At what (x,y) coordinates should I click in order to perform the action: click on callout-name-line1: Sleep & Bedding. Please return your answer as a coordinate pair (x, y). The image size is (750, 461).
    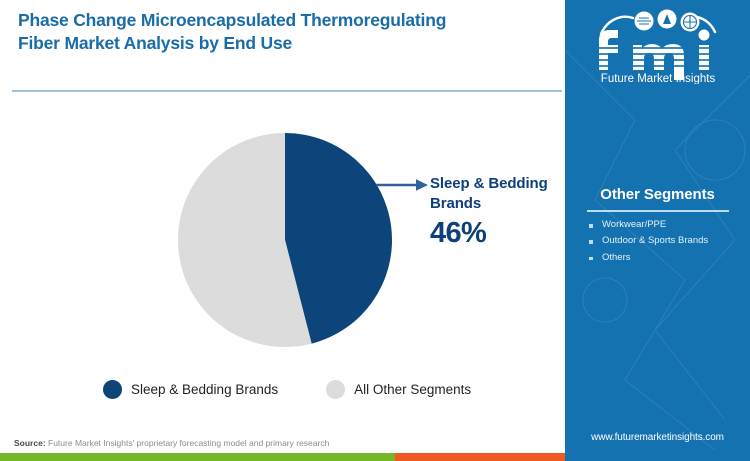
    Looking at the image, I should click on (489, 183).